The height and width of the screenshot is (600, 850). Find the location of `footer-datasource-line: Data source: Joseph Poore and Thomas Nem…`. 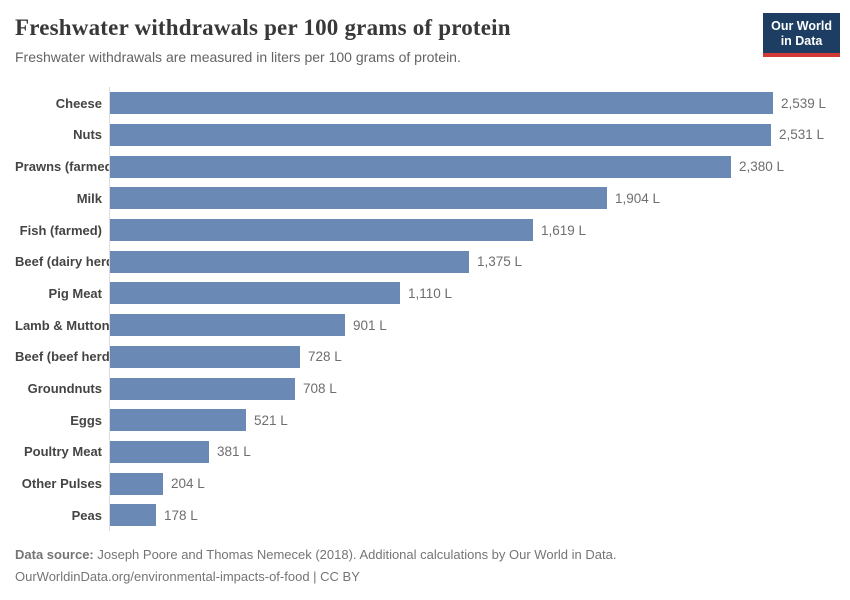

footer-datasource-line: Data source: Joseph Poore and Thomas Nem… is located at coordinates (425, 554).